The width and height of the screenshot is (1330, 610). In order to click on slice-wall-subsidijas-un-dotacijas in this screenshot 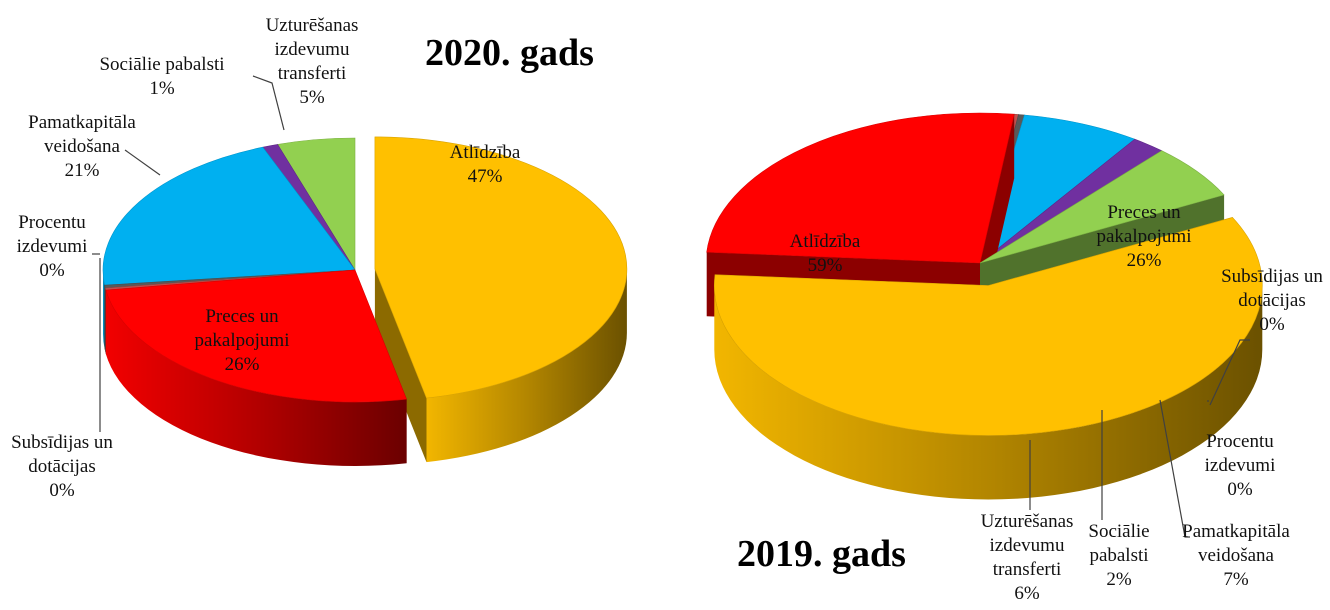, I will do `click(105, 321)`.